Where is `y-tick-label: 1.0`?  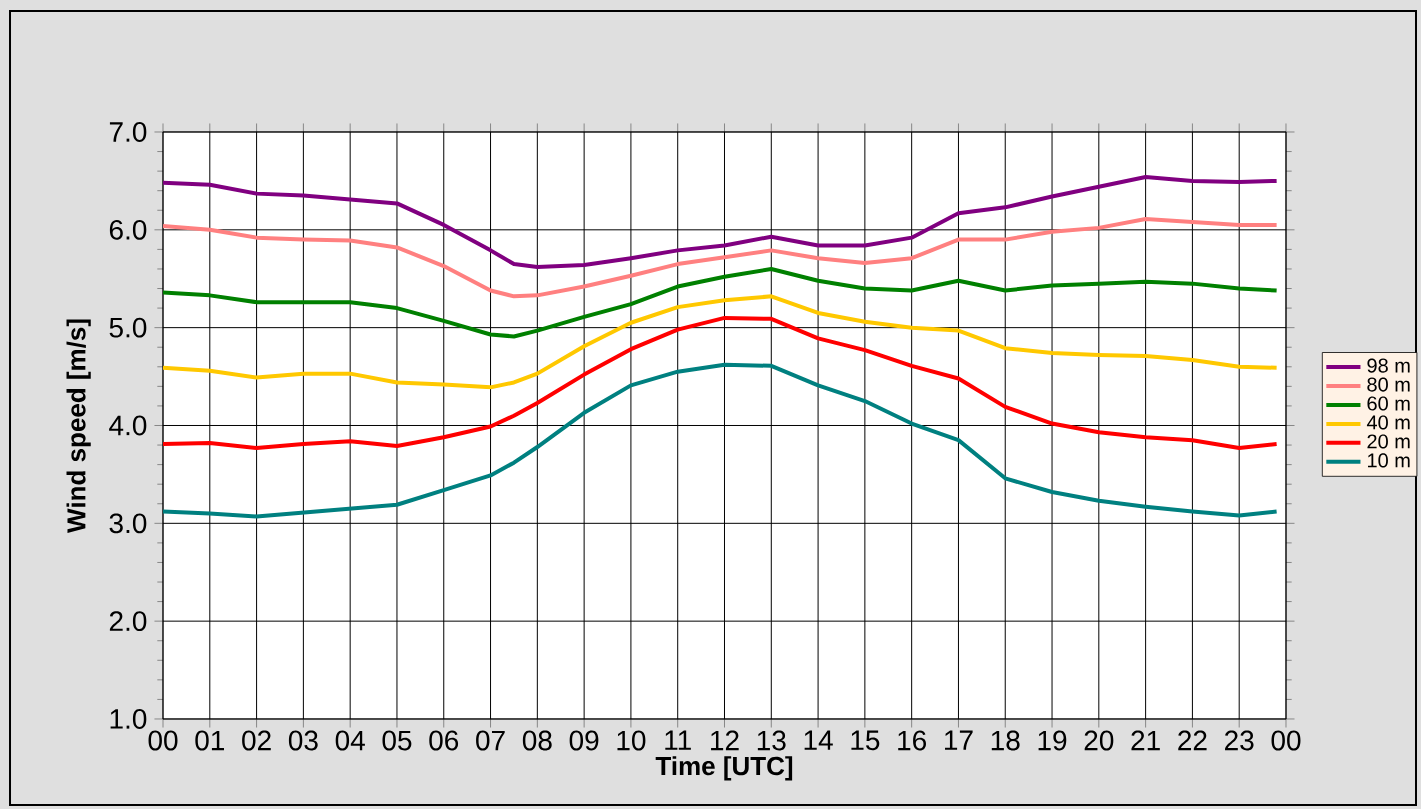
y-tick-label: 1.0 is located at coordinates (128, 719).